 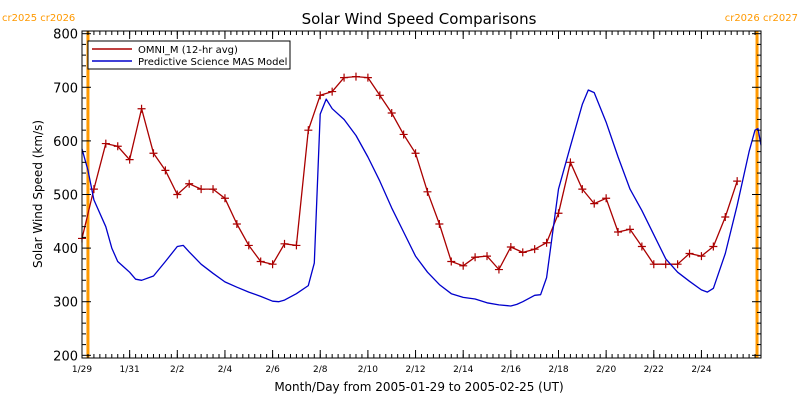 What do you see at coordinates (38, 194) in the screenshot?
I see `y-axis-label: Solar Wind Speed (km/s)` at bounding box center [38, 194].